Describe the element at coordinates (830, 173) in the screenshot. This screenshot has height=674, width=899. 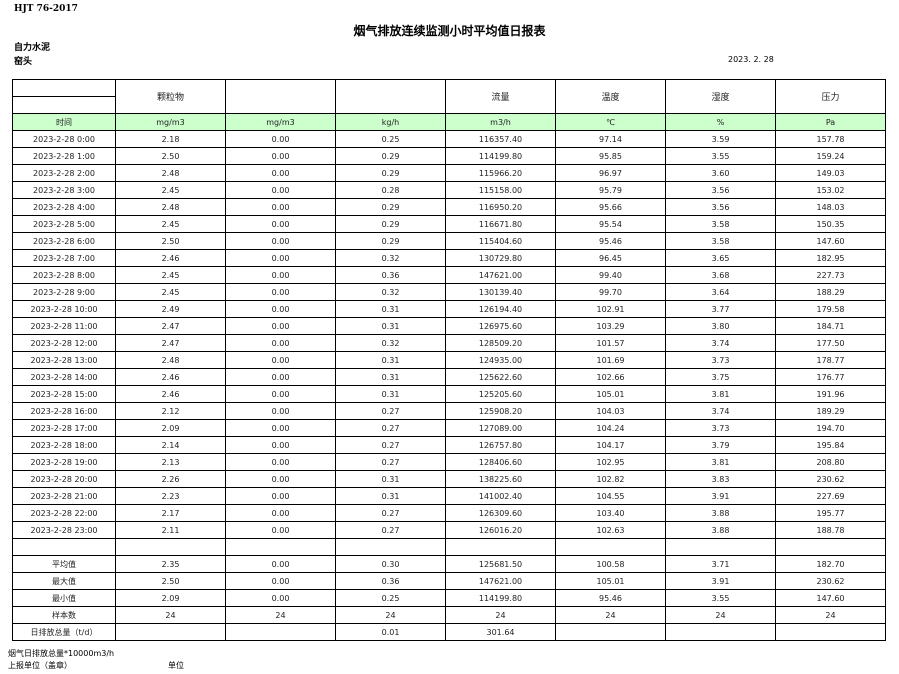
I see `table-cell: 149.03` at that location.